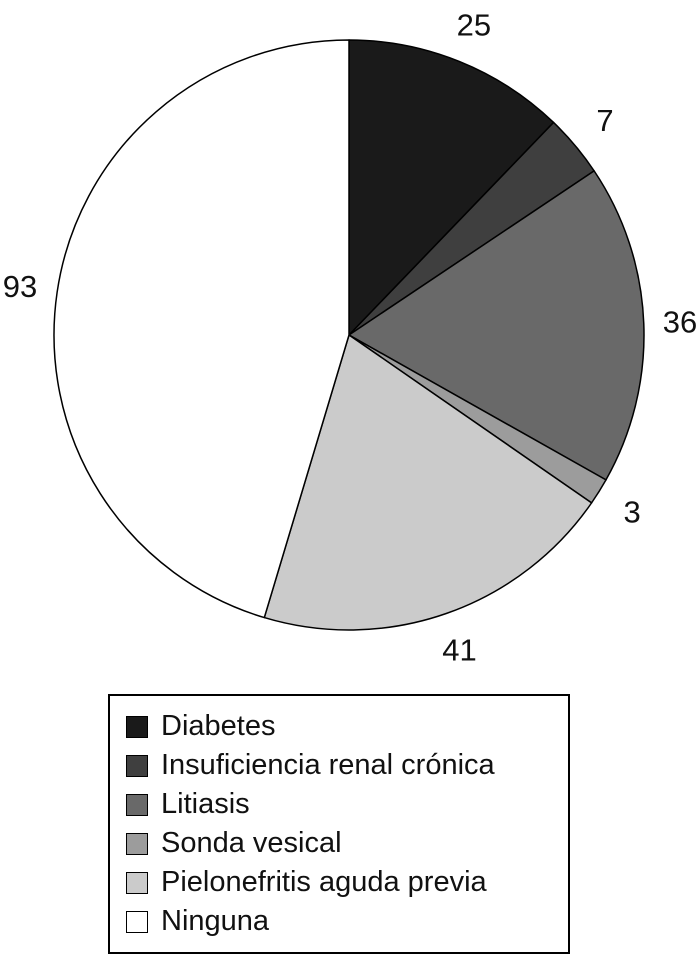 Image resolution: width=700 pixels, height=954 pixels. I want to click on legend-item-insuficiencia-renal-cronica: Insuficiencia renal crónica, so click(339, 765).